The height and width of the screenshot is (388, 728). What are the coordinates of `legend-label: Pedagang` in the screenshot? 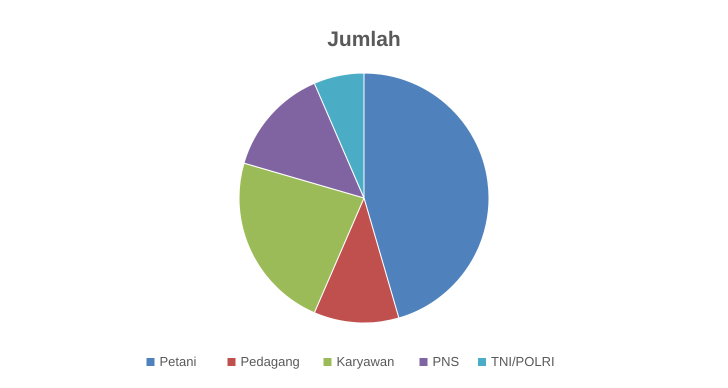 It's located at (270, 361).